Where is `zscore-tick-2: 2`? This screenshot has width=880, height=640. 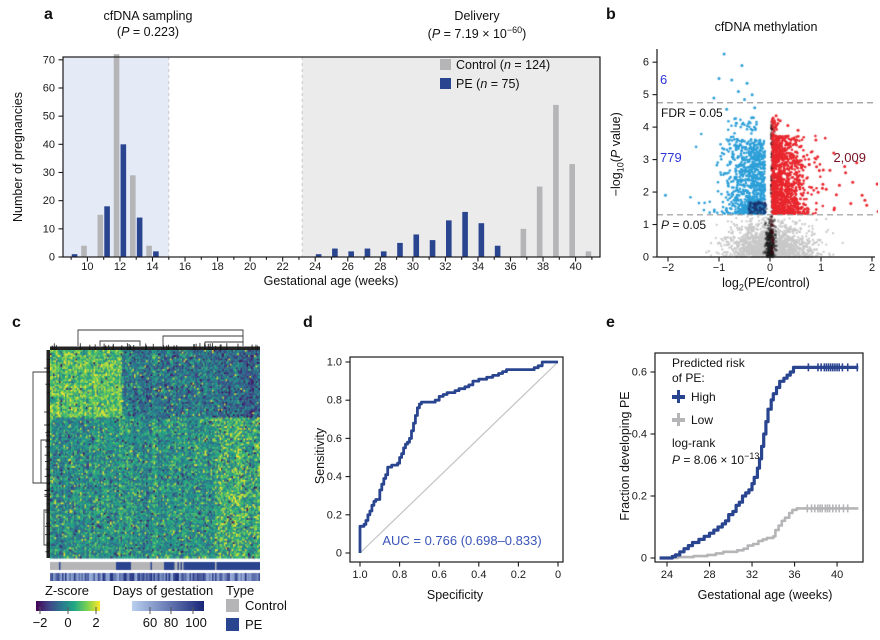 zscore-tick-2: 2 is located at coordinates (96, 622).